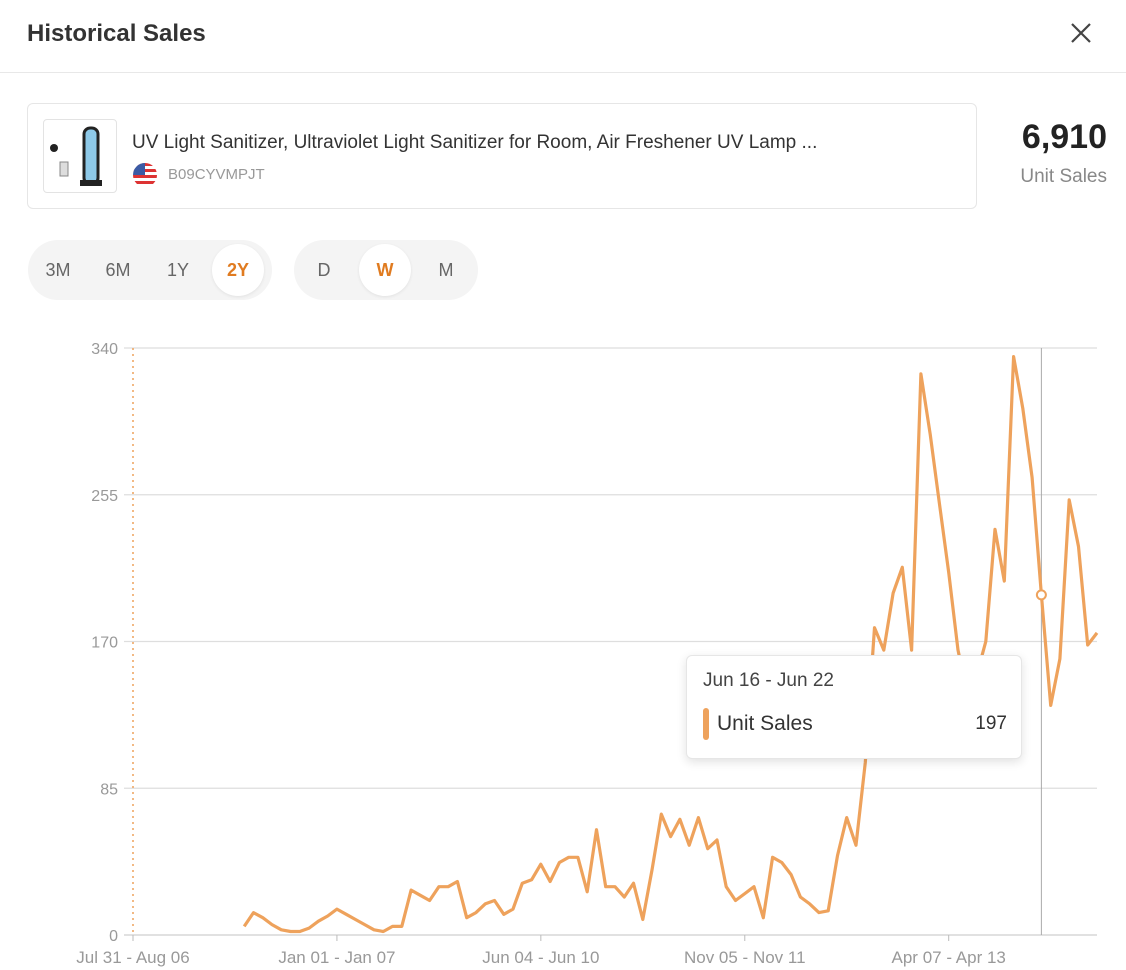 The width and height of the screenshot is (1126, 970). Describe the element at coordinates (104, 496) in the screenshot. I see `y-tick-label: 255` at that location.